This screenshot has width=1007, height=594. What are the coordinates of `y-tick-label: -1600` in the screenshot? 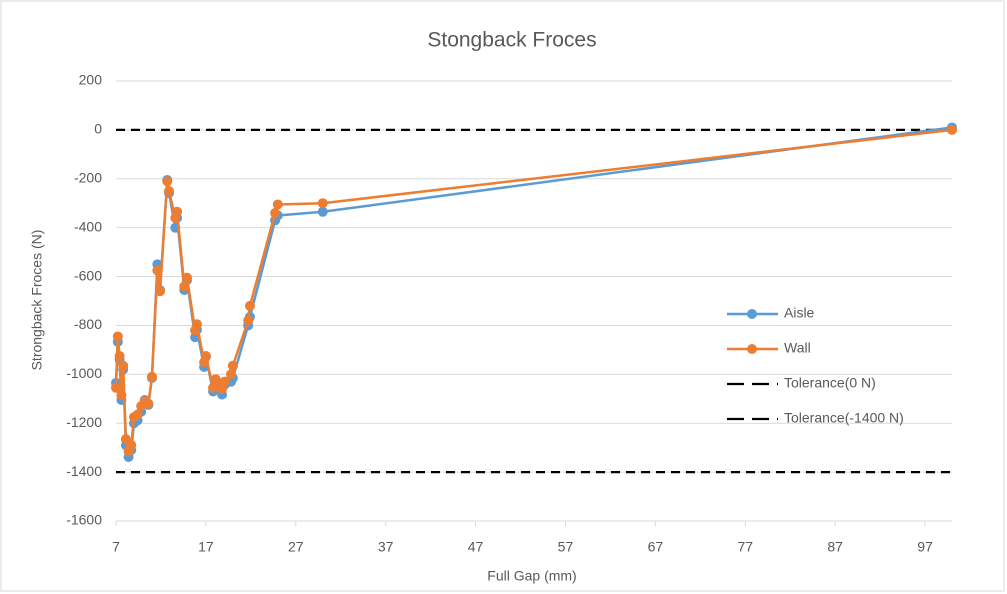 It's located at (84, 520).